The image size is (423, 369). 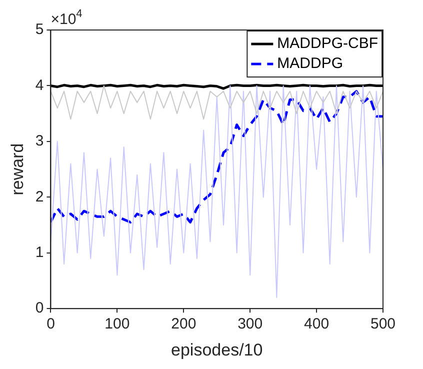 What do you see at coordinates (310, 63) in the screenshot?
I see `legend-label: MADDPG` at bounding box center [310, 63].